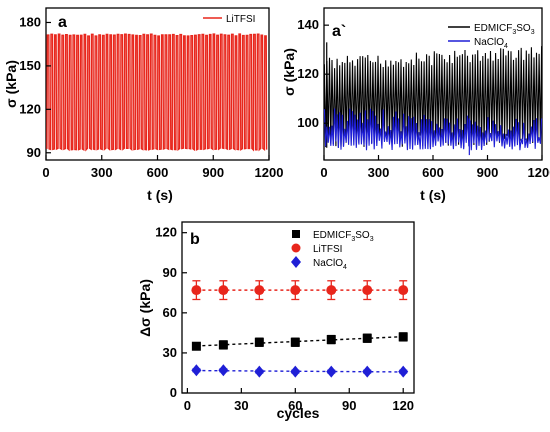 The width and height of the screenshot is (550, 432). I want to click on panel-a-xtick-label: 900, so click(213, 172).